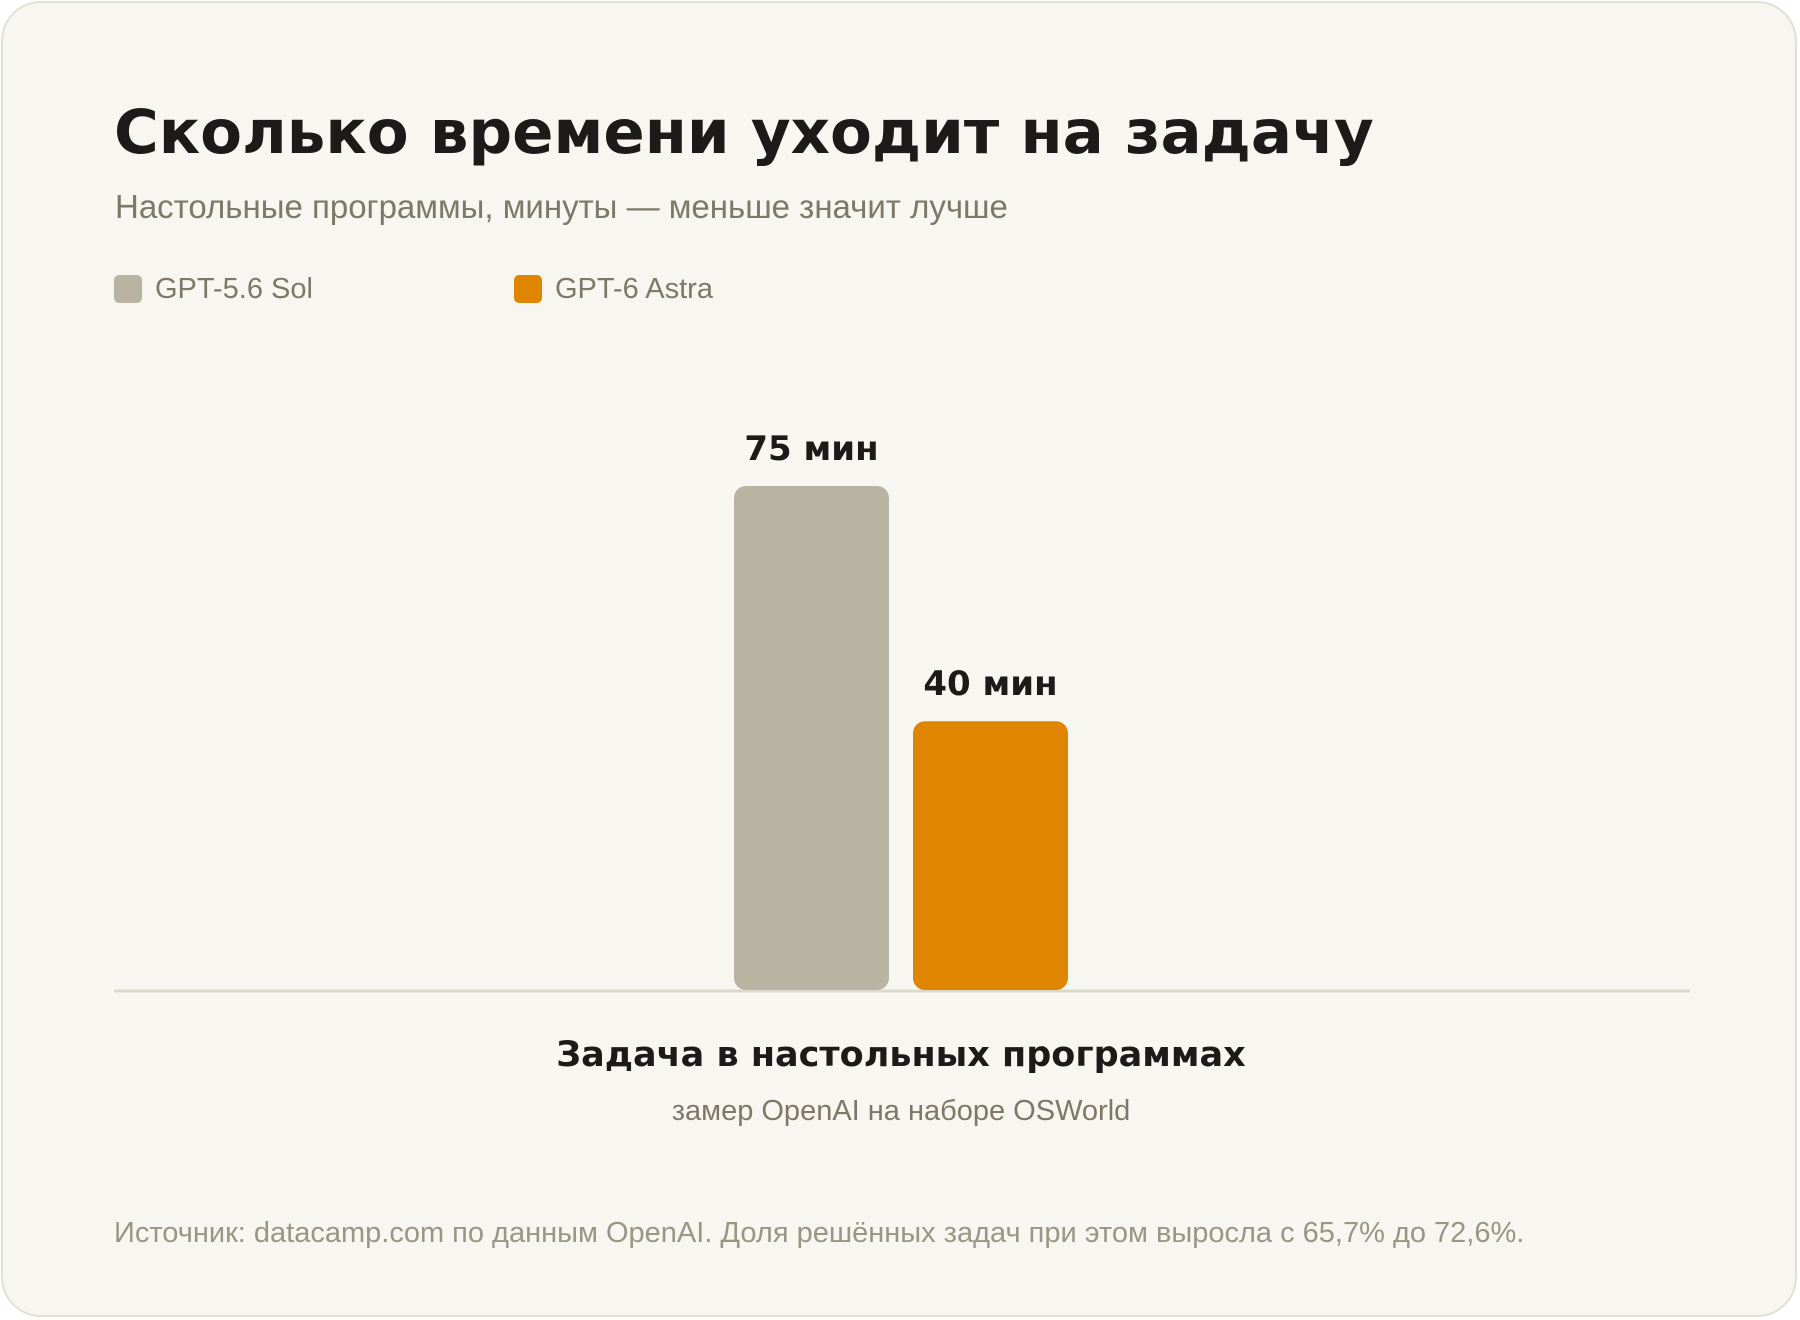 The height and width of the screenshot is (1320, 1800). I want to click on category-note: замер OpenAI на наборе OSWorld, so click(901, 1111).